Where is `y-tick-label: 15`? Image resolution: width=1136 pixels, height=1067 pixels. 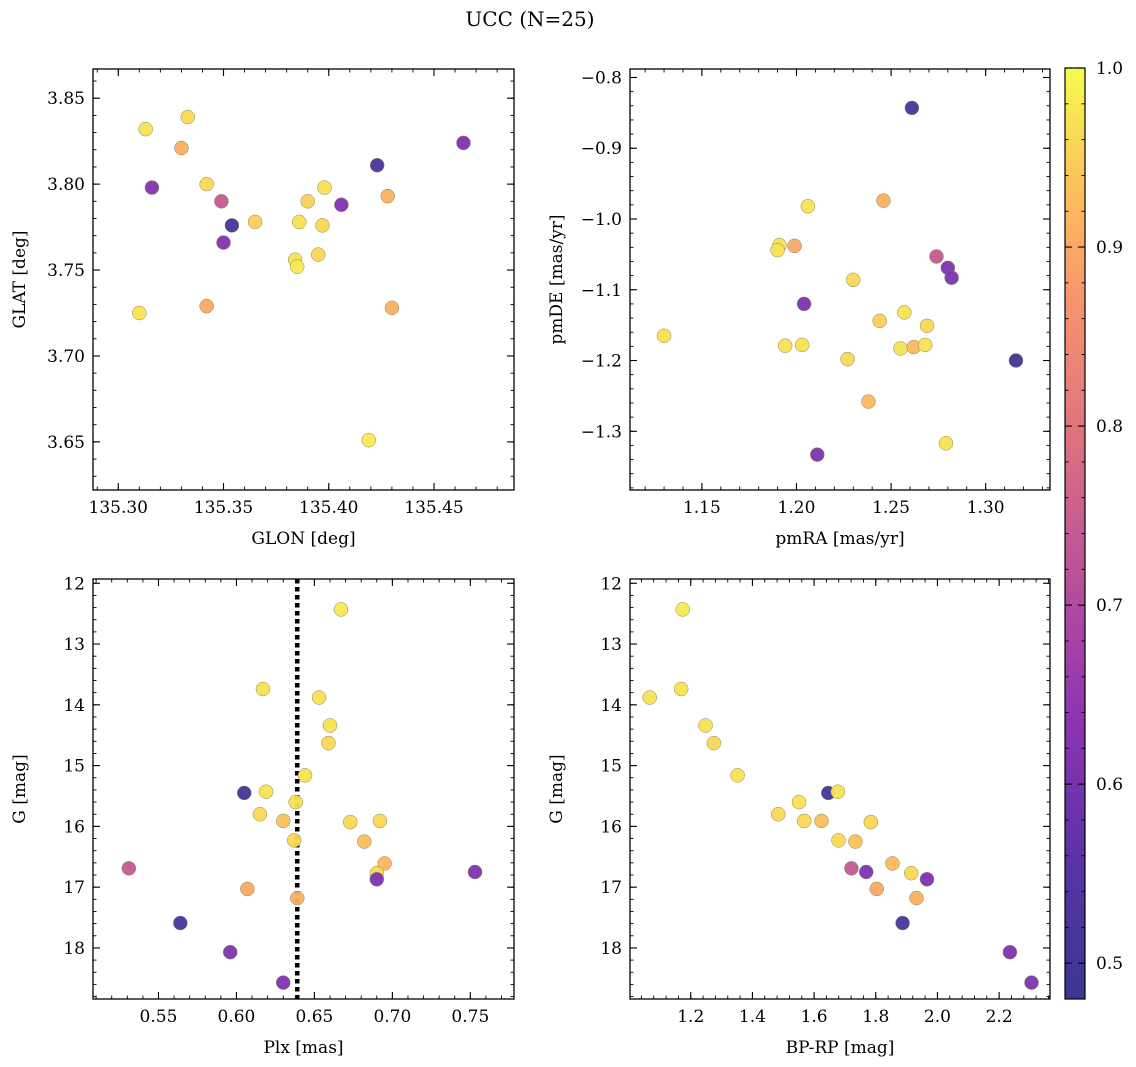 y-tick-label: 15 is located at coordinates (74, 767).